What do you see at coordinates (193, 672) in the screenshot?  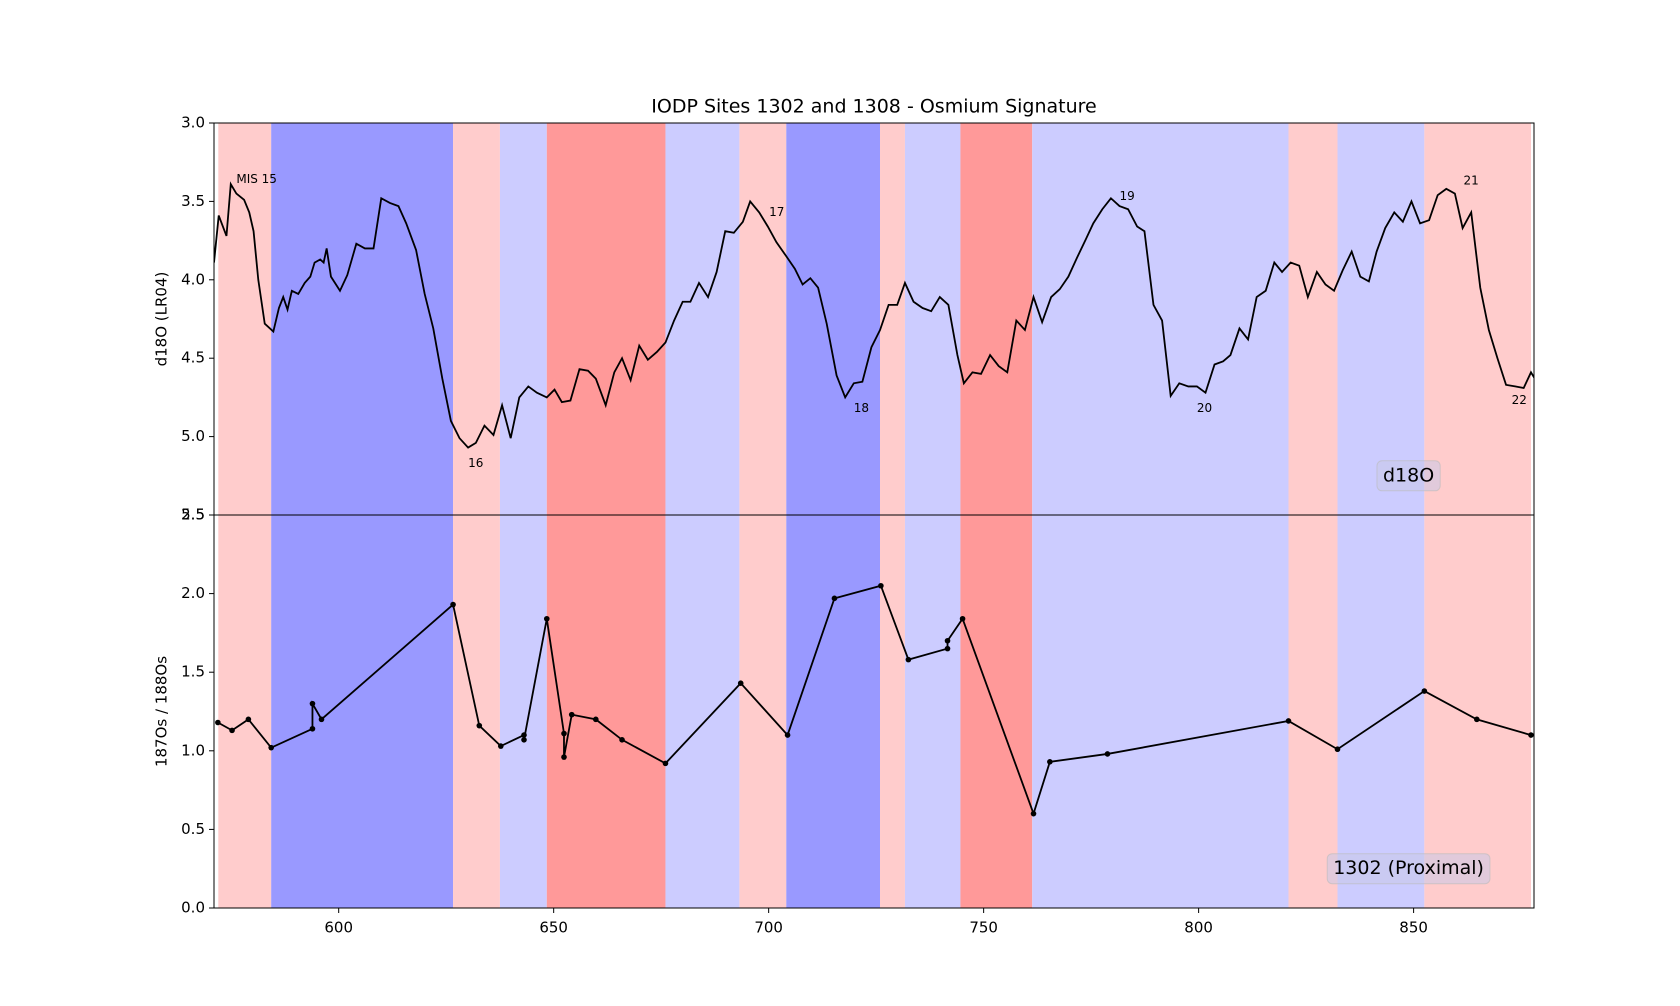 I see `y-tick-label: 1.5` at bounding box center [193, 672].